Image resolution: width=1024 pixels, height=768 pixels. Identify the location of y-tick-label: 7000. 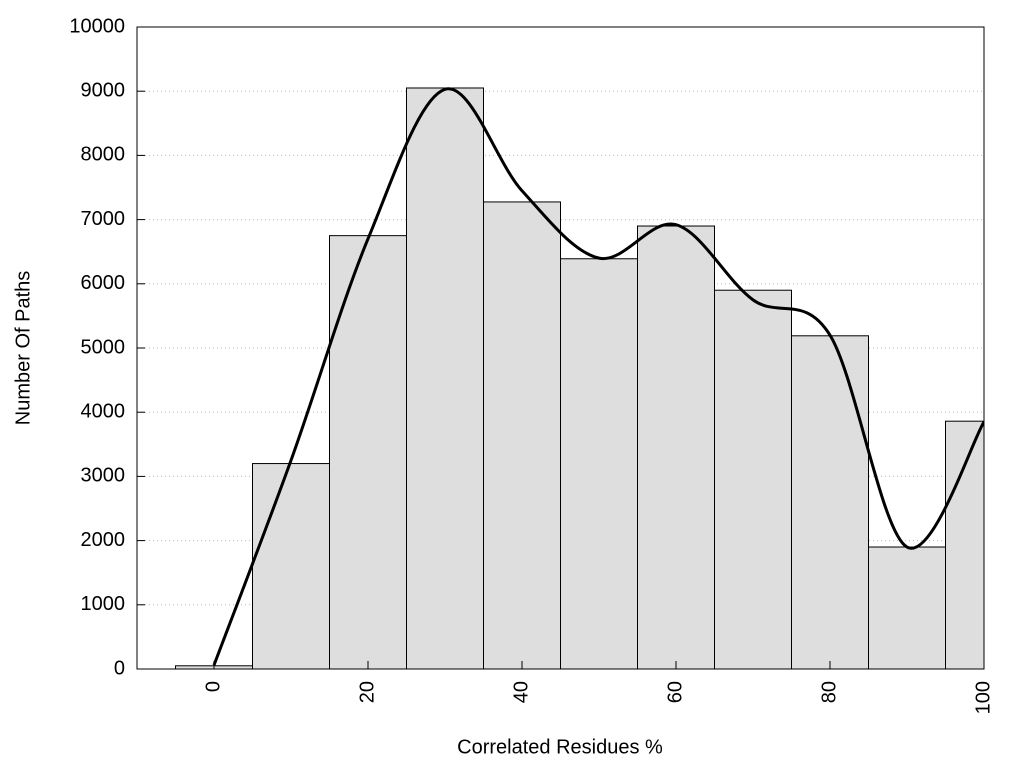
(103, 219).